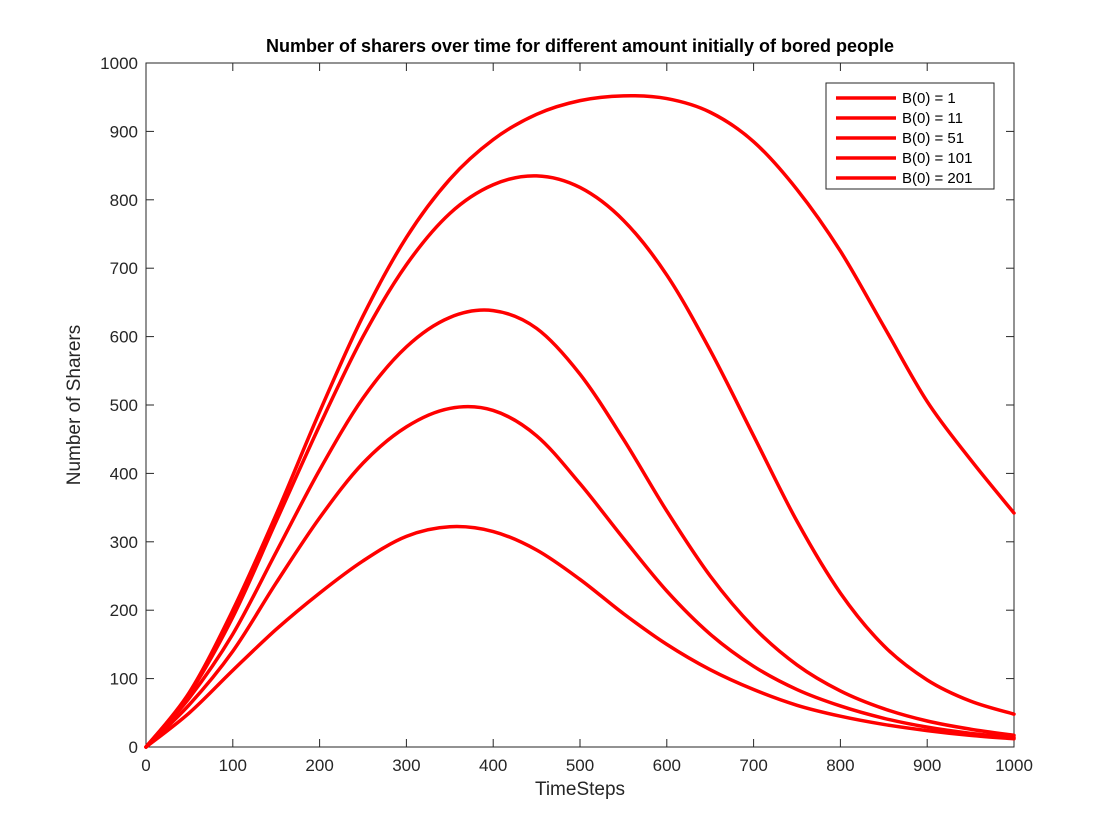 This screenshot has height=840, width=1120. Describe the element at coordinates (133, 747) in the screenshot. I see `y-tick-label: 0` at that location.